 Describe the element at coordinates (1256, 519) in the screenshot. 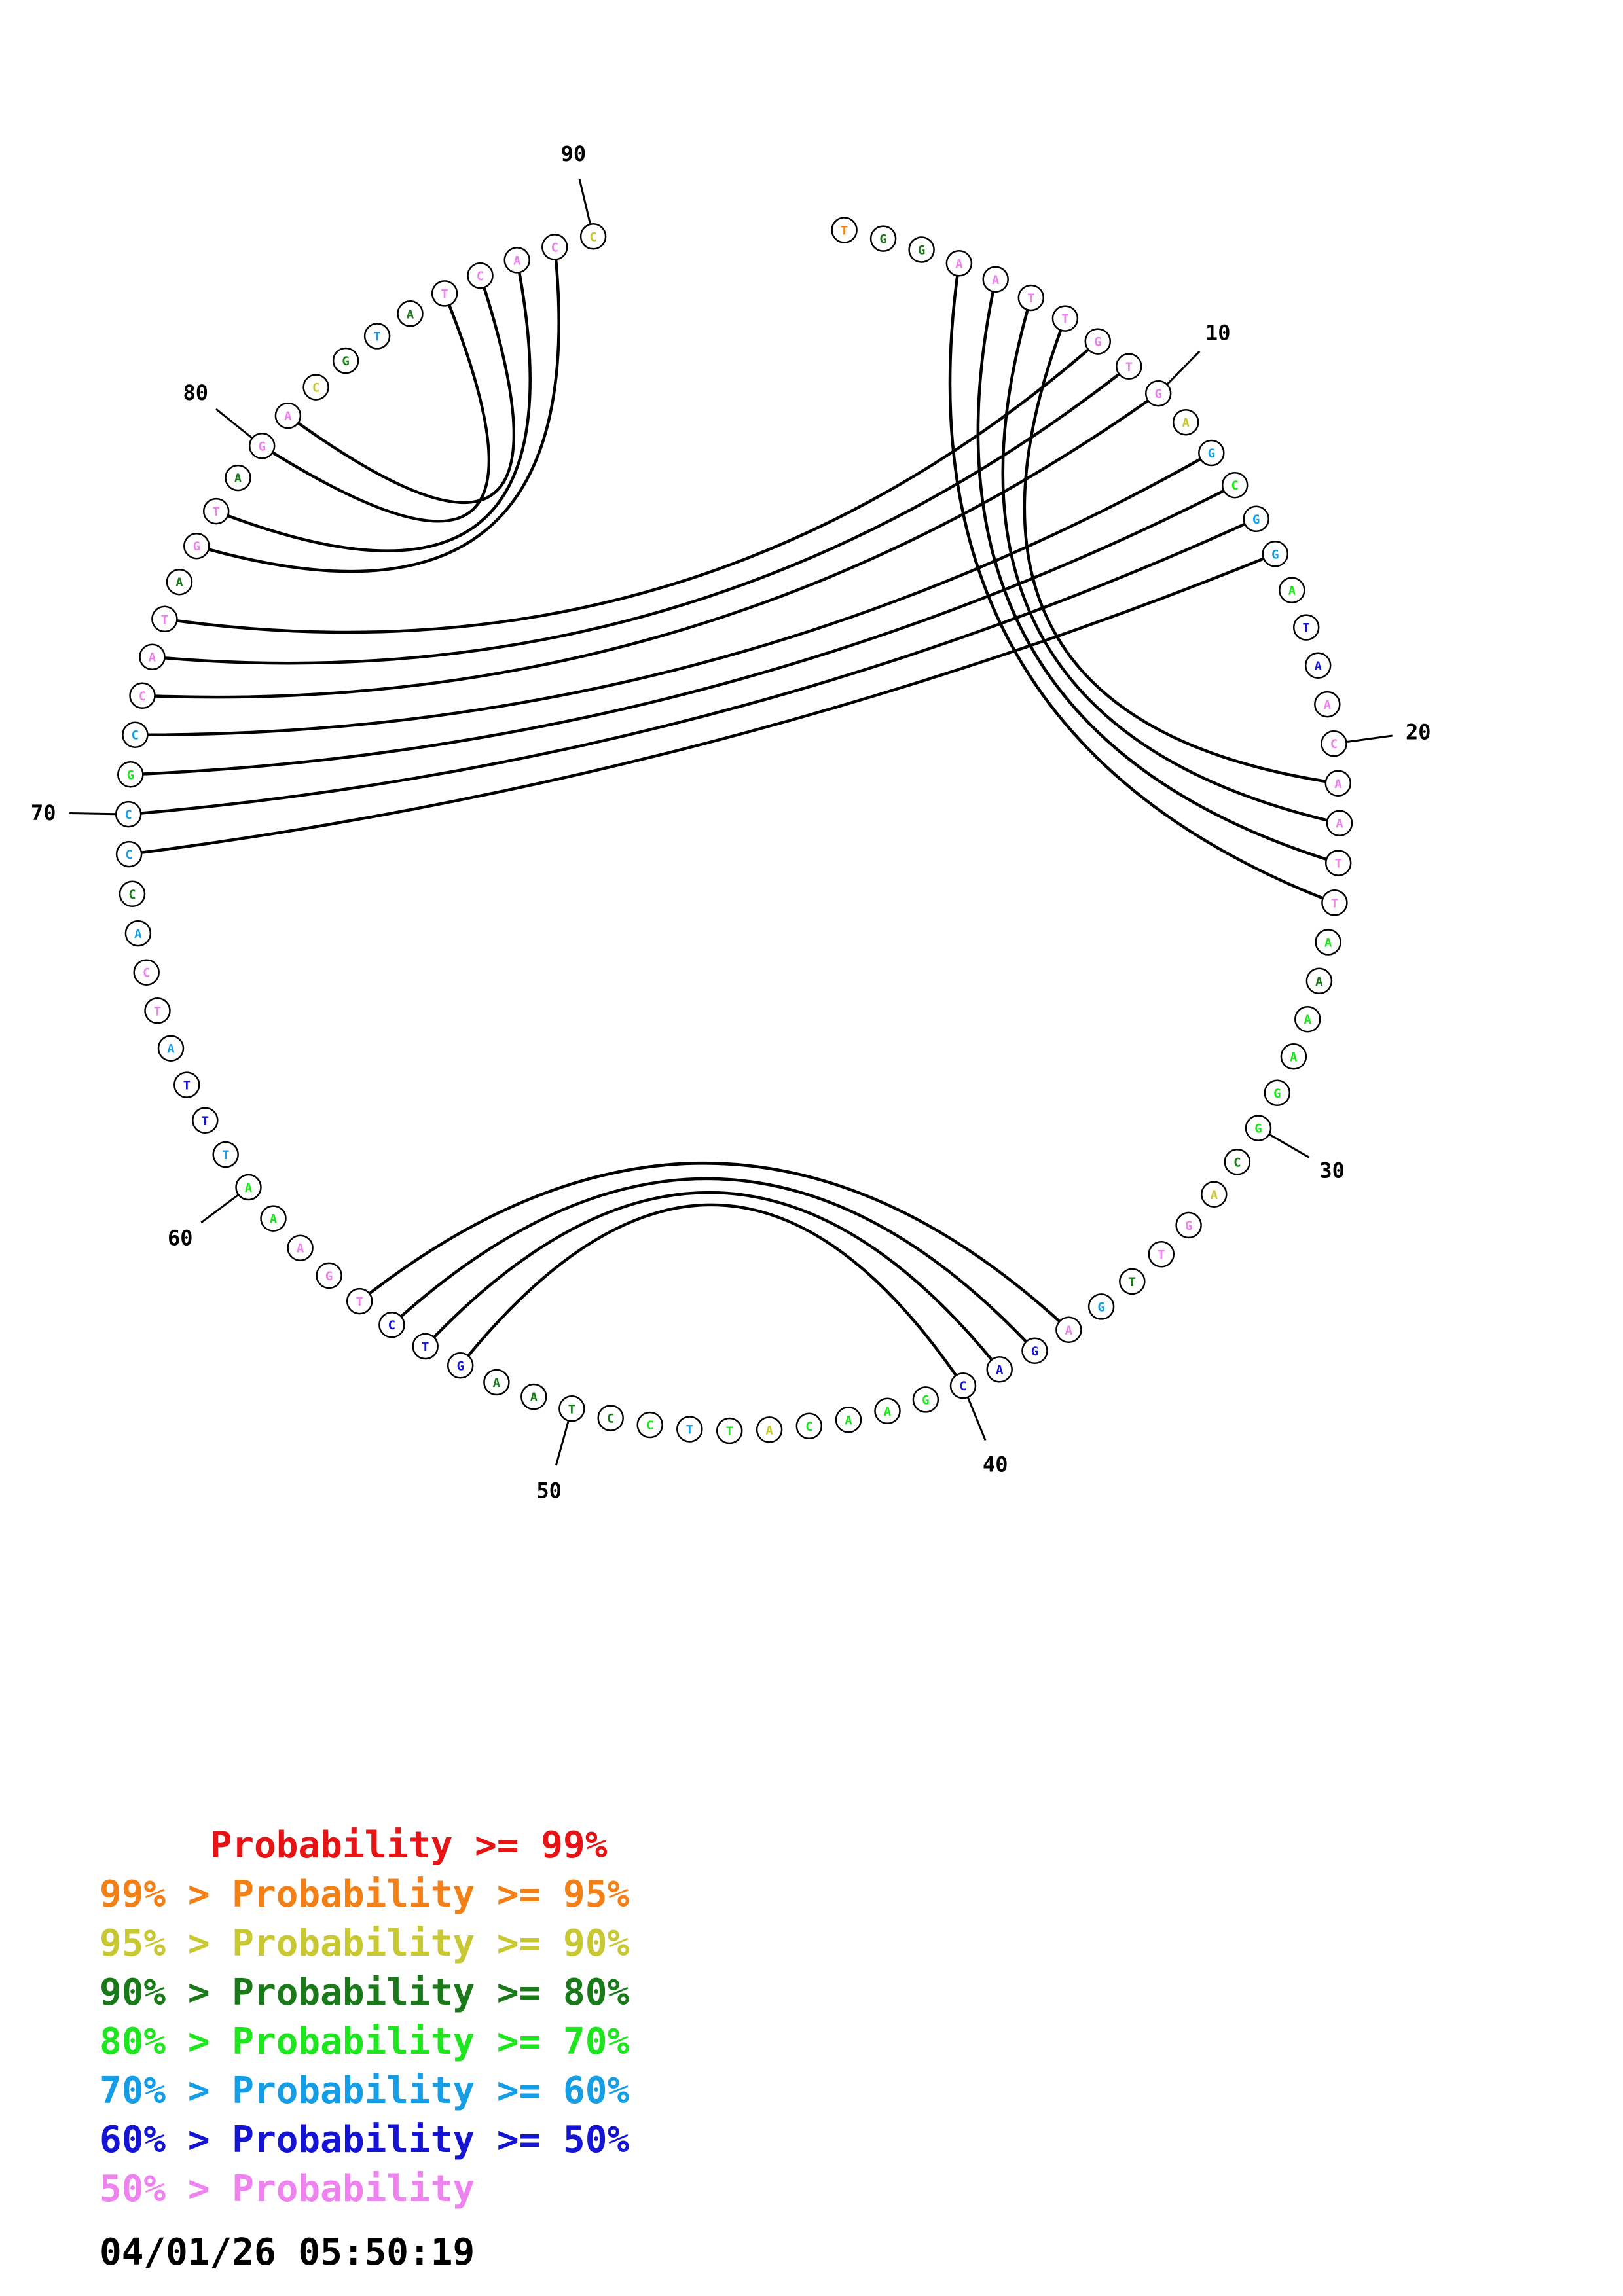

I see `nucleotide-14: G` at that location.